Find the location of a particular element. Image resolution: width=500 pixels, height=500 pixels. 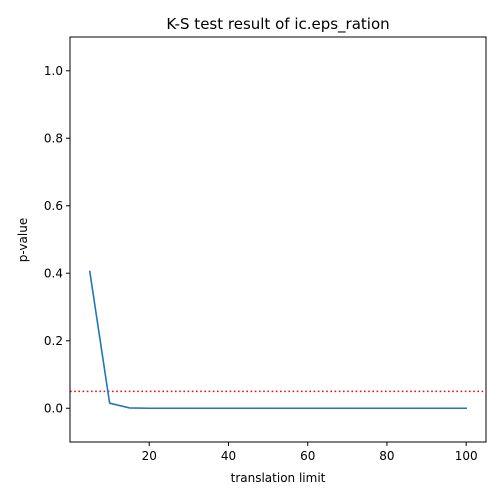

x-tick-label-20: 20 is located at coordinates (149, 456).